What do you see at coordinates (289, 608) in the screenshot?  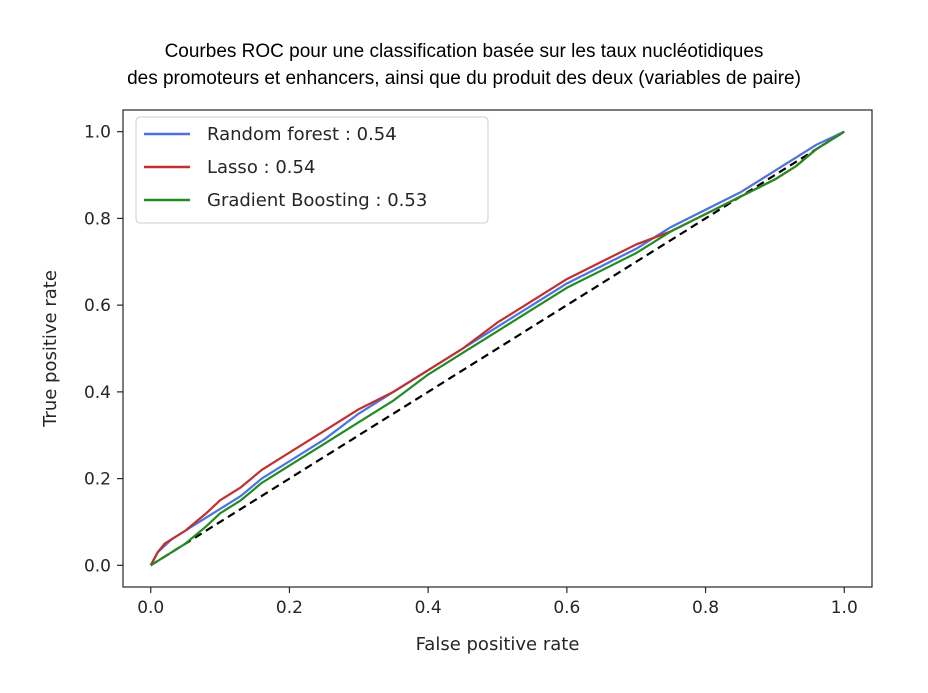 I see `x-tick-label: 0.2` at bounding box center [289, 608].